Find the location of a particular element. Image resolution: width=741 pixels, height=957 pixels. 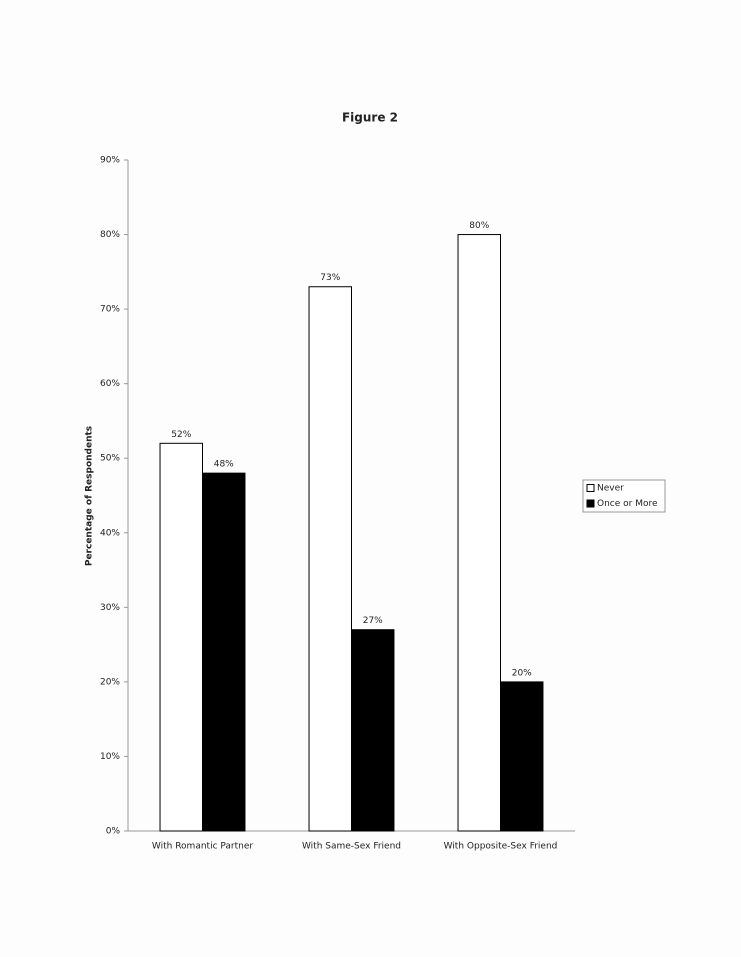

y-tick-label: 10% is located at coordinates (110, 757).